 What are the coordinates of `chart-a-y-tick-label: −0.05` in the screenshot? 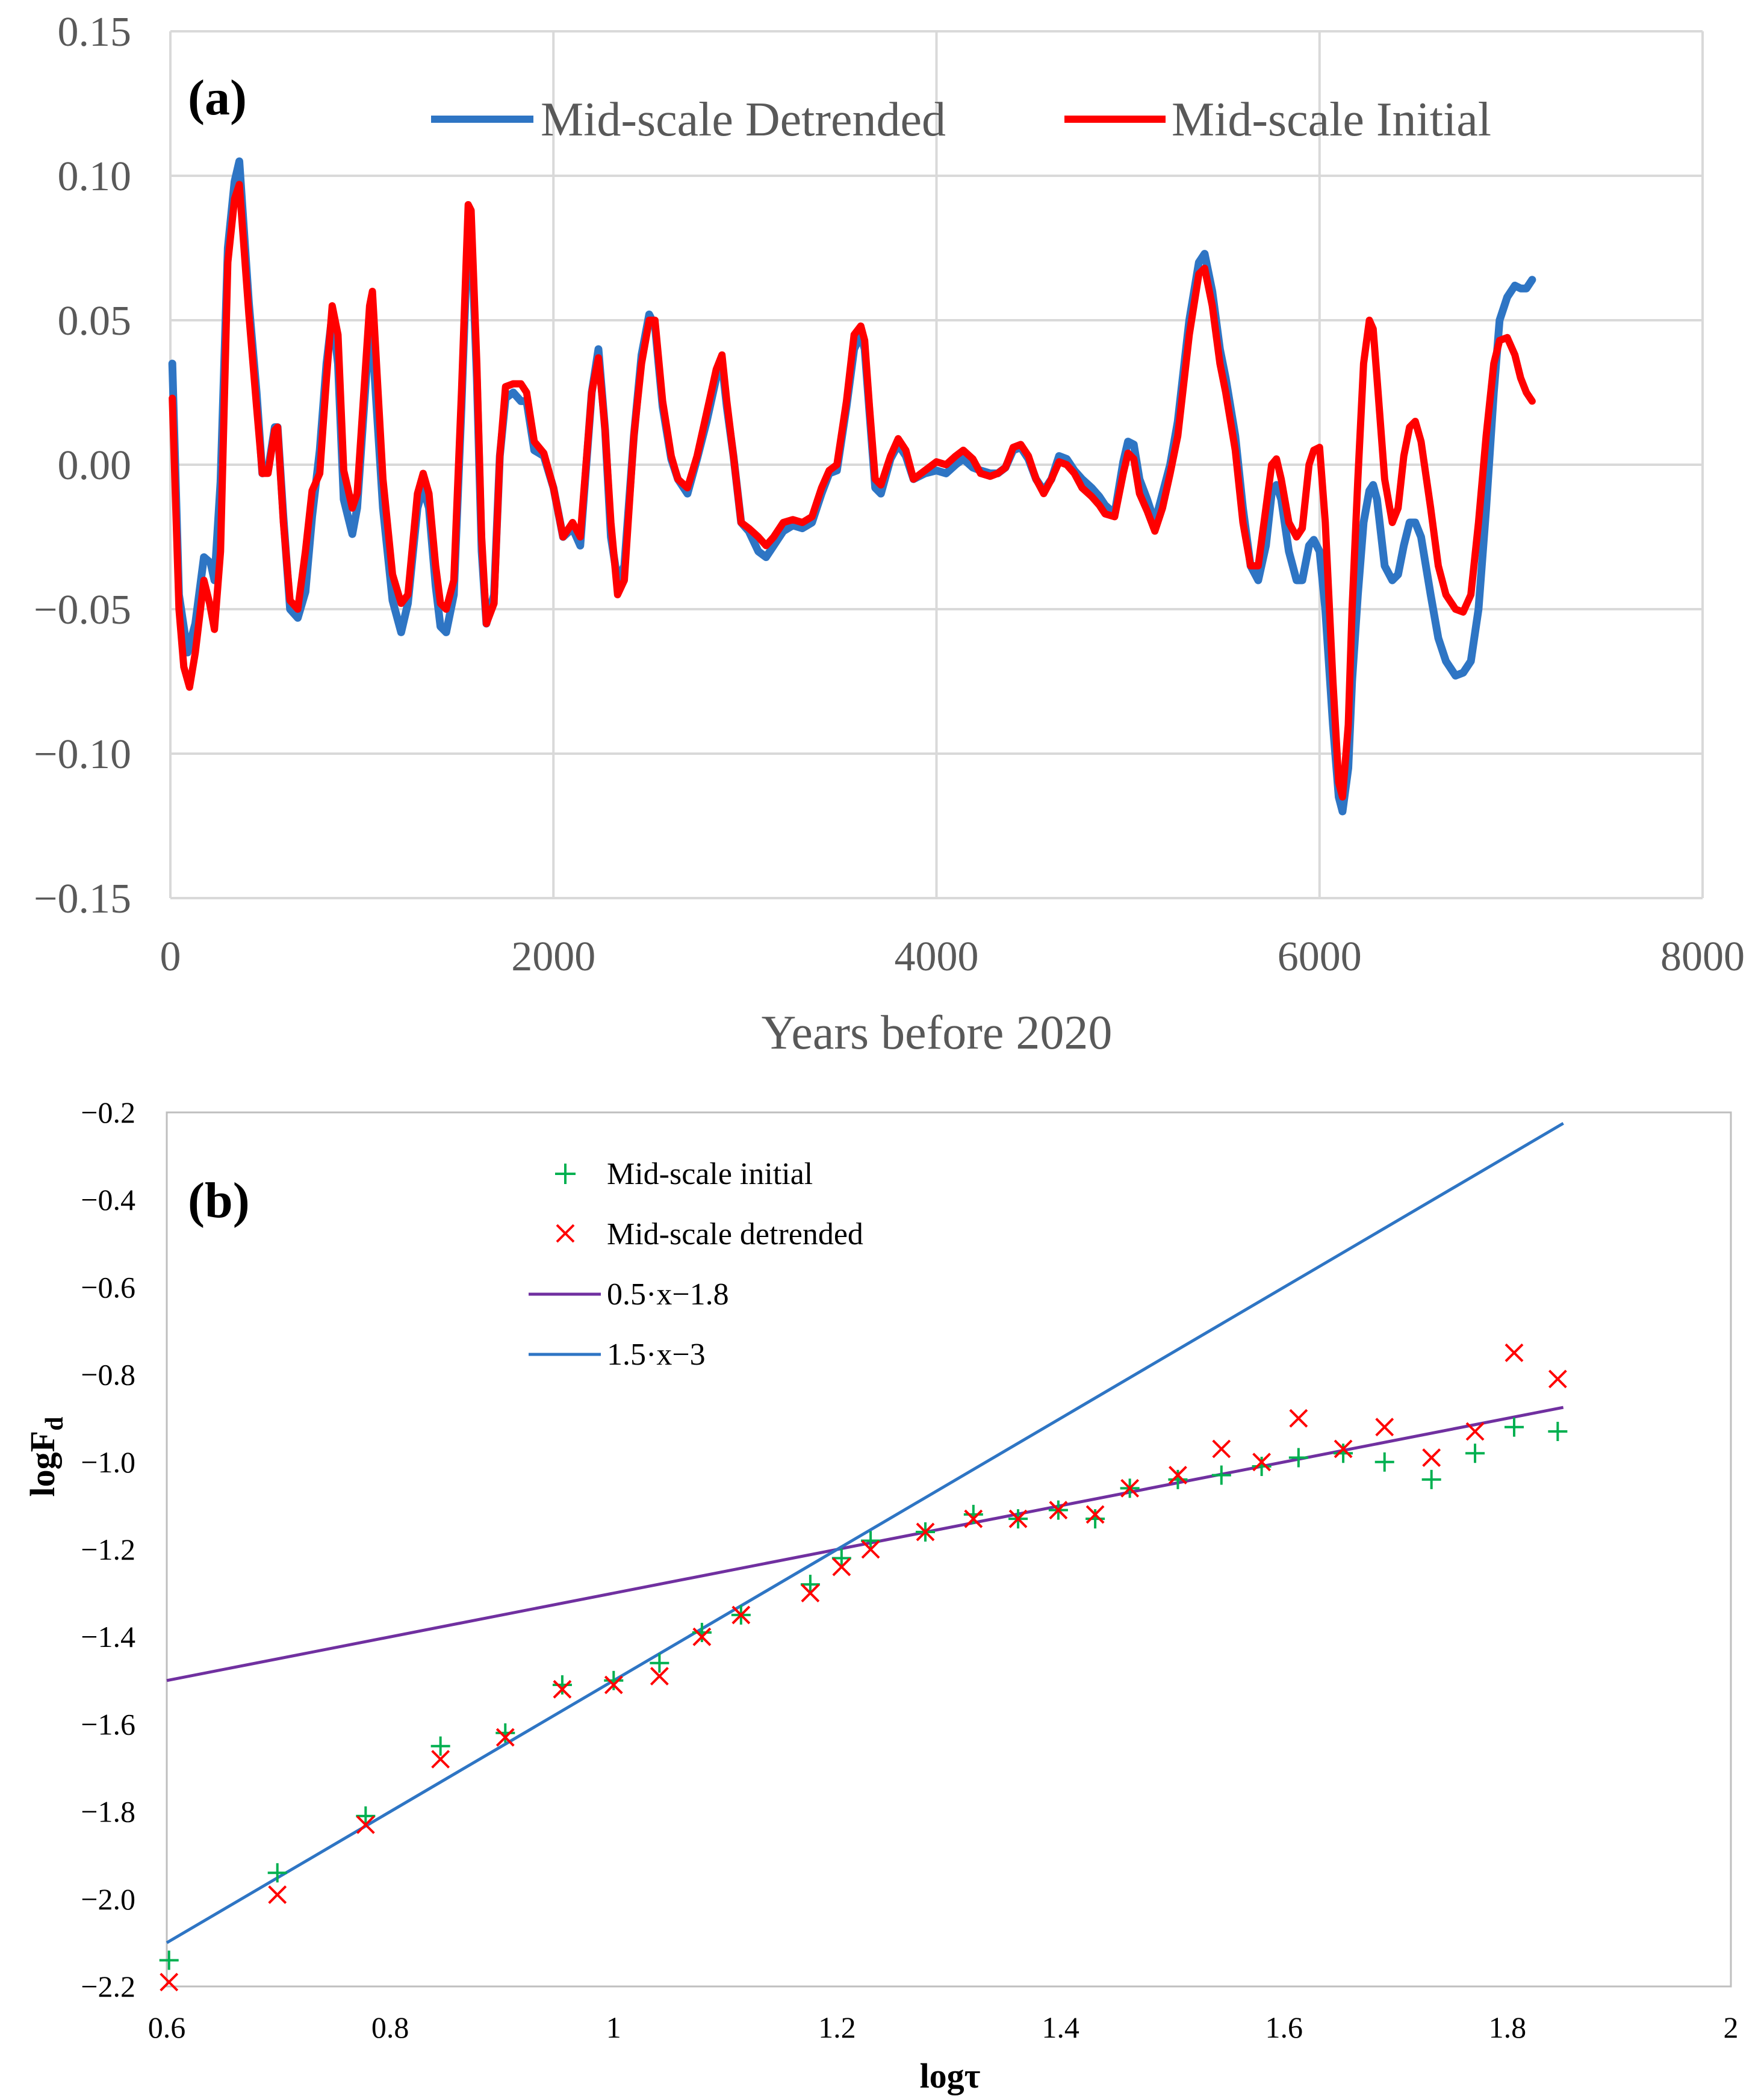 It's located at (82, 610).